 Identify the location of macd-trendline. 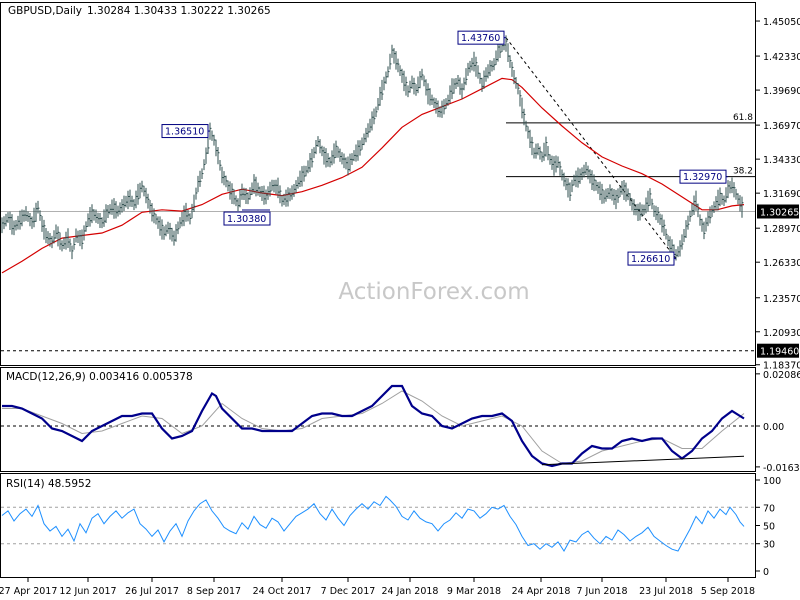
(643, 460).